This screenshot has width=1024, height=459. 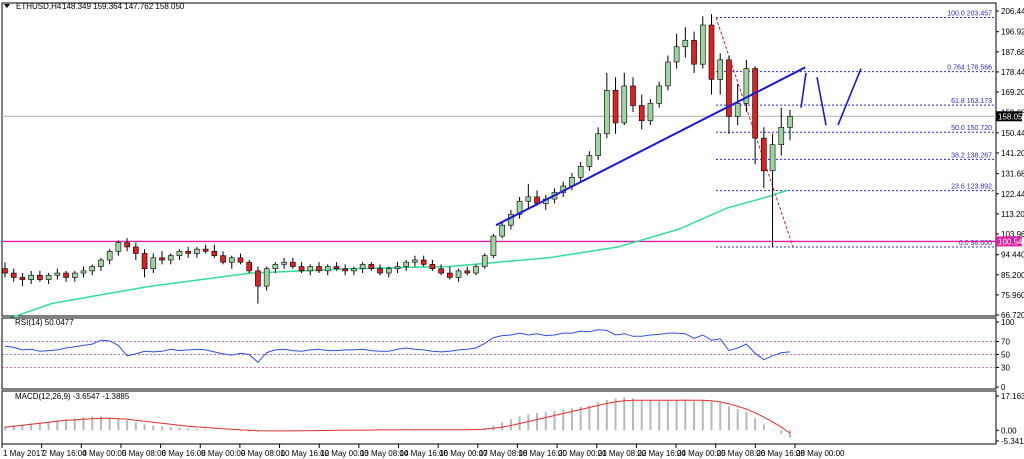 I want to click on time-tick-label: 16 May 00:00, so click(x=463, y=453).